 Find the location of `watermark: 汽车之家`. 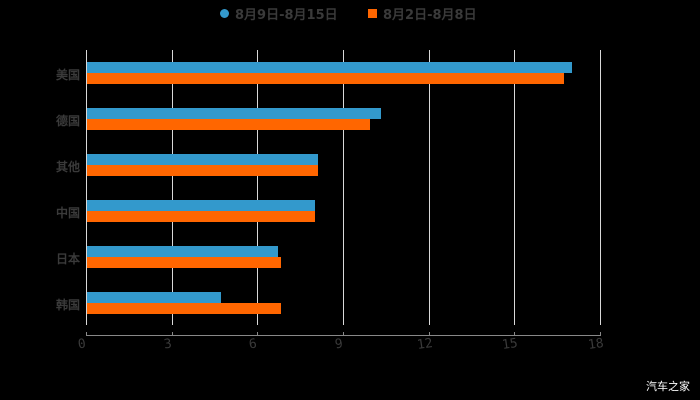

watermark: 汽车之家 is located at coordinates (668, 386).